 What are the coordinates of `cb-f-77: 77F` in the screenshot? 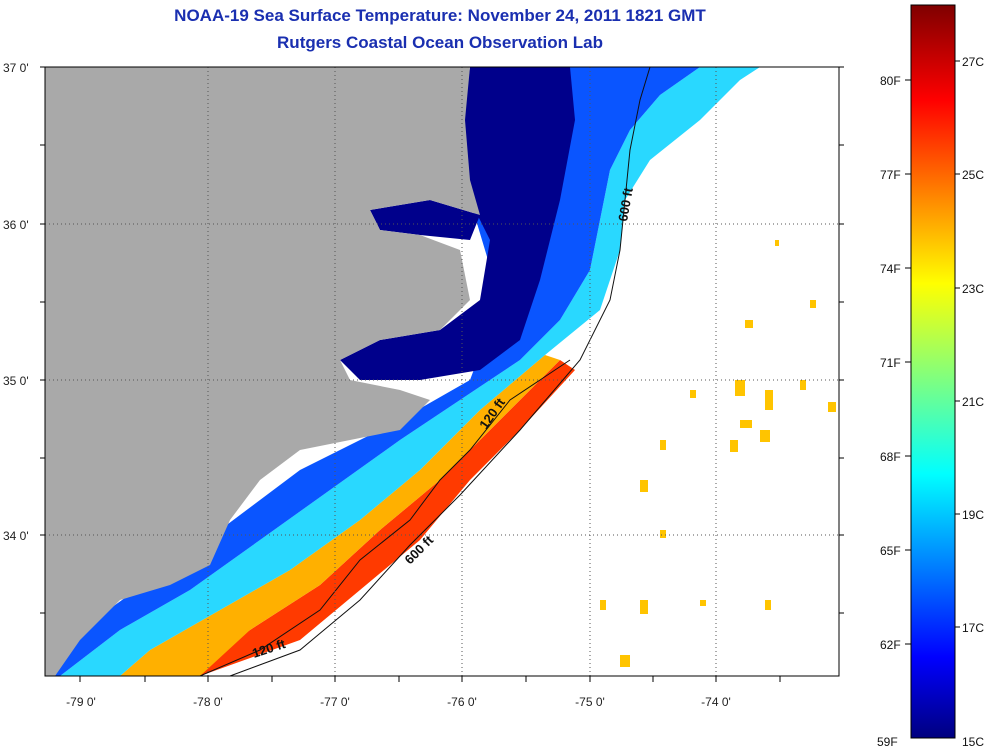 It's located at (890, 175).